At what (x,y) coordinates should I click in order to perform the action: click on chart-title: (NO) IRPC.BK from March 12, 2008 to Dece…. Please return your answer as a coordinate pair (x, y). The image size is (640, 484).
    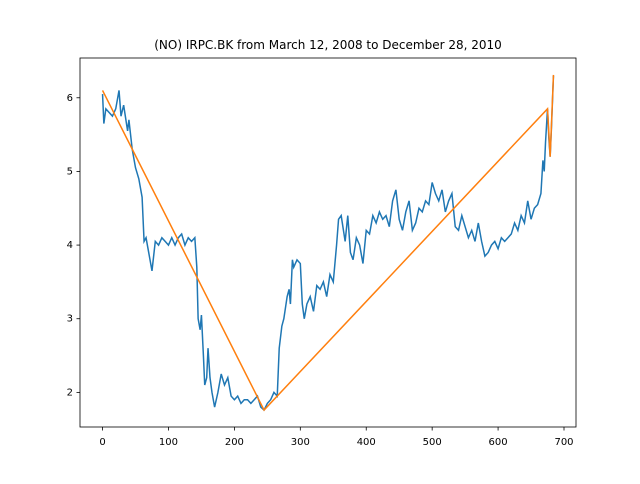
    Looking at the image, I should click on (328, 45).